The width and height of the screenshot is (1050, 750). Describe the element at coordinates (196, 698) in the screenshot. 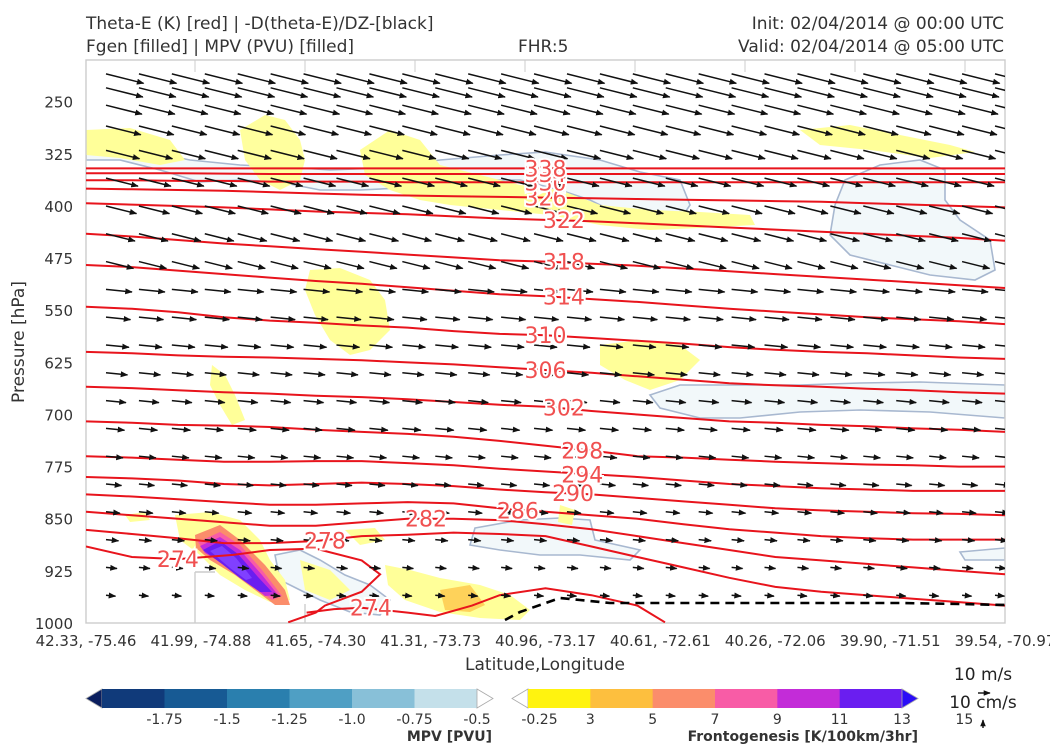

I see `colorbar-swatch` at that location.